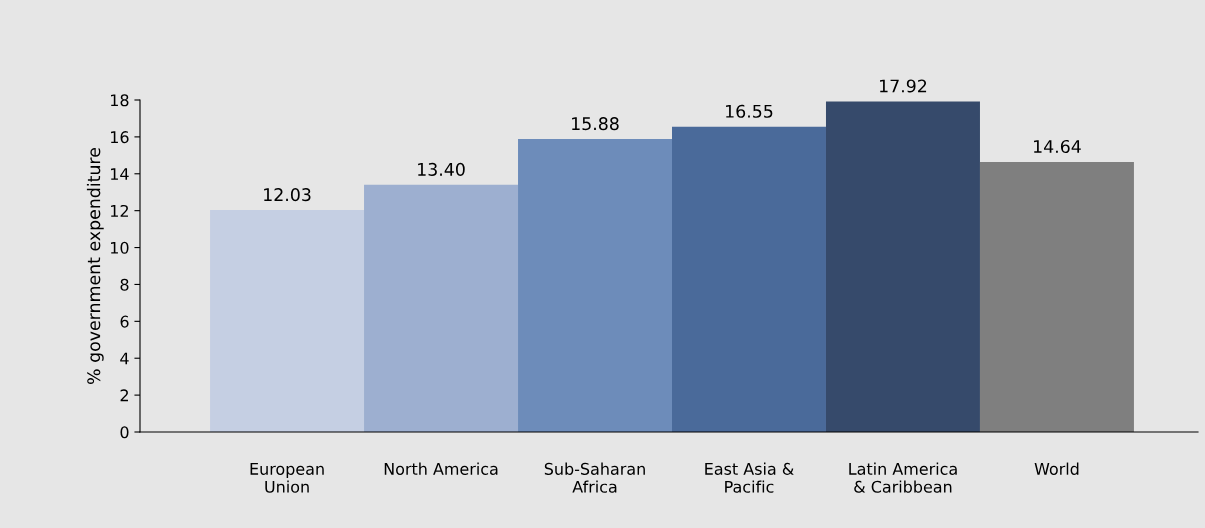 This screenshot has width=1205, height=528. Describe the element at coordinates (1056, 468) in the screenshot. I see `x-tick-label: World` at that location.